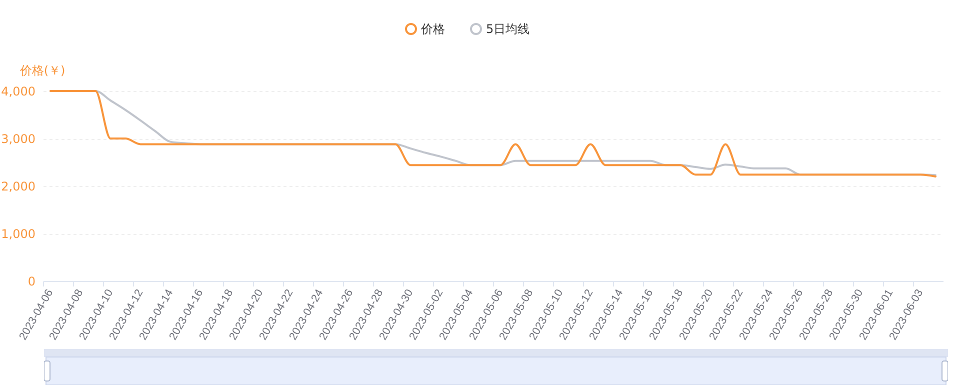 The height and width of the screenshot is (385, 961). I want to click on legend-label: 价格, so click(432, 29).